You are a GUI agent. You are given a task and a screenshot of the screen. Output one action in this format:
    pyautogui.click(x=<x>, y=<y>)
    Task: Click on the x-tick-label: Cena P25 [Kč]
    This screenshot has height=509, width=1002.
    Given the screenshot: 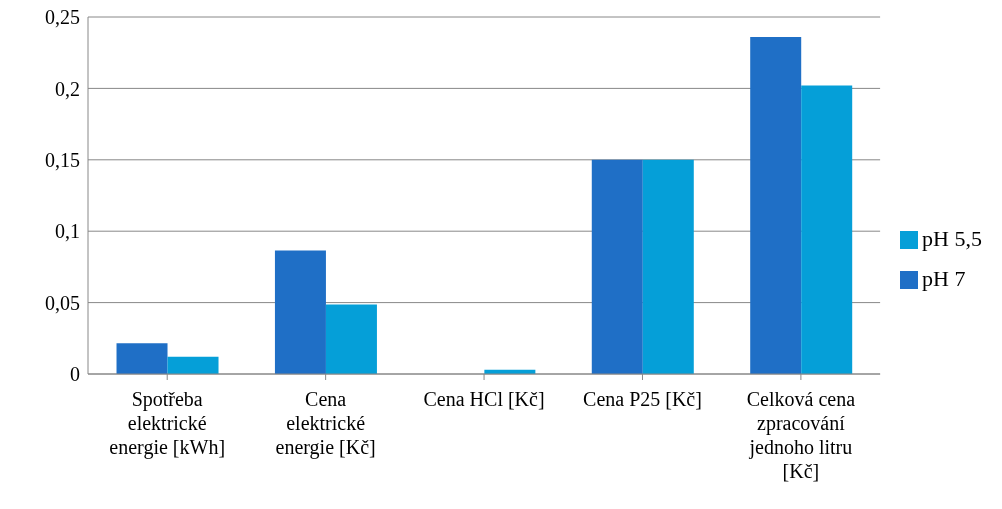 What is the action you would take?
    pyautogui.click(x=642, y=399)
    